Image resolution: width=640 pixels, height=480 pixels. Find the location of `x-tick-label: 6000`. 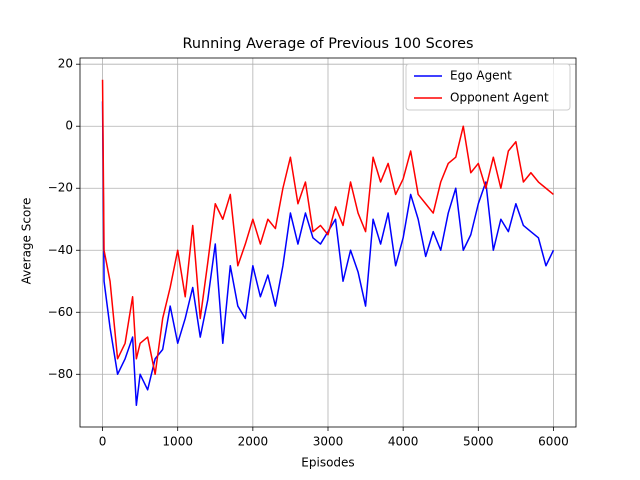

x-tick-label: 6000 is located at coordinates (553, 442).